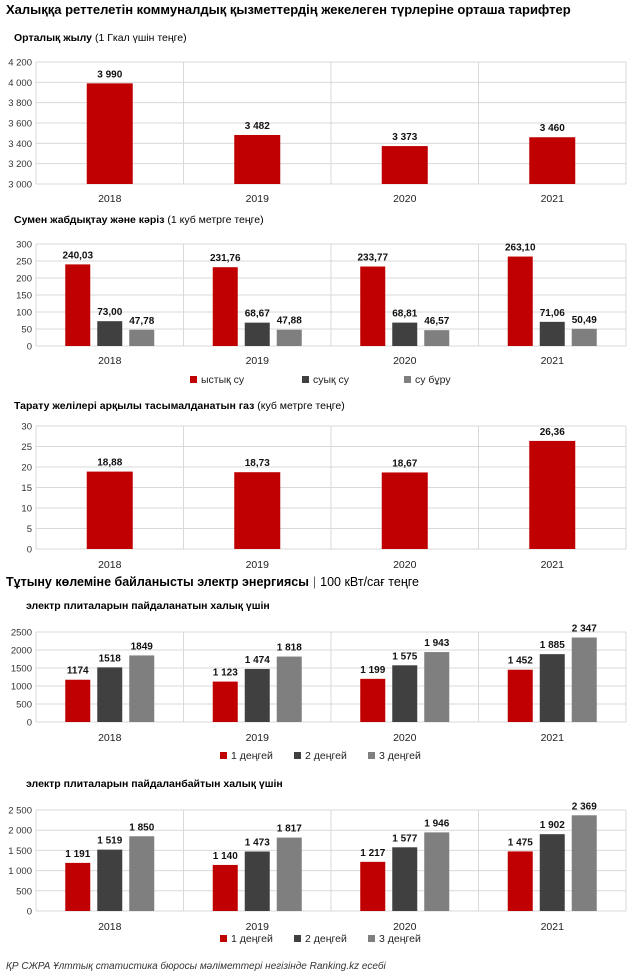  Describe the element at coordinates (20, 851) in the screenshot. I see `y-tick-label: 1 500` at that location.